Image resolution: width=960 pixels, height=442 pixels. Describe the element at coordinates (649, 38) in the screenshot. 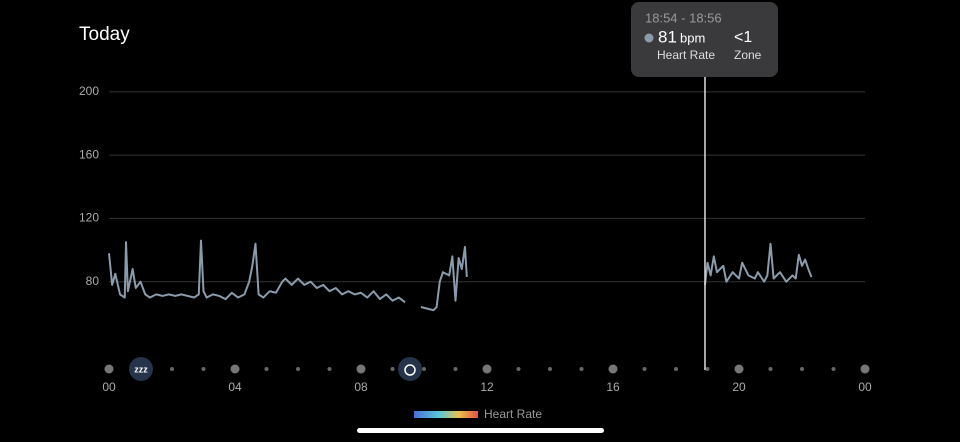

I see `tooltip-dot` at that location.